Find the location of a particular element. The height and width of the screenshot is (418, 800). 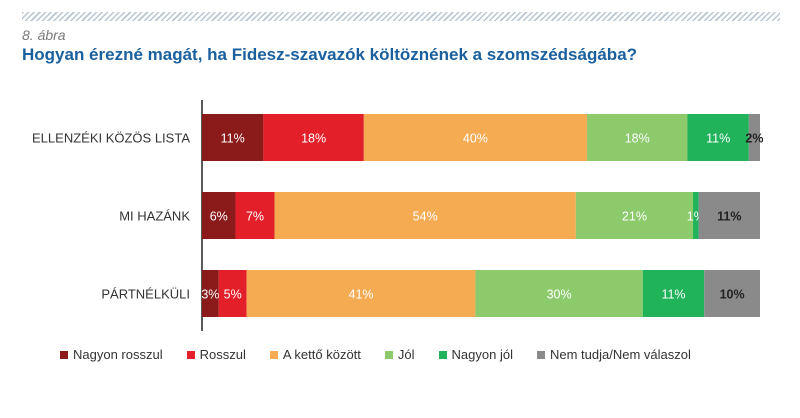

data-label: 5% is located at coordinates (233, 295).